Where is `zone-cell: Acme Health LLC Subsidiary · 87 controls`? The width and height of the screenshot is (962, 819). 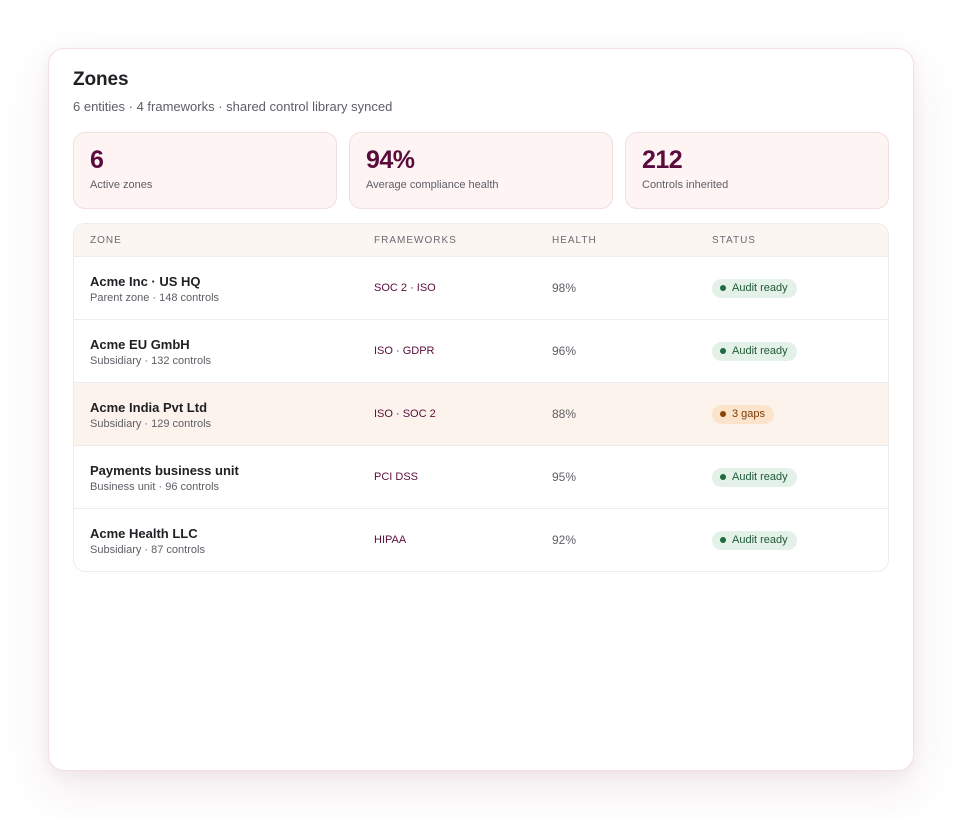
zone-cell: Acme Health LLC Subsidiary · 87 controls is located at coordinates (147, 540).